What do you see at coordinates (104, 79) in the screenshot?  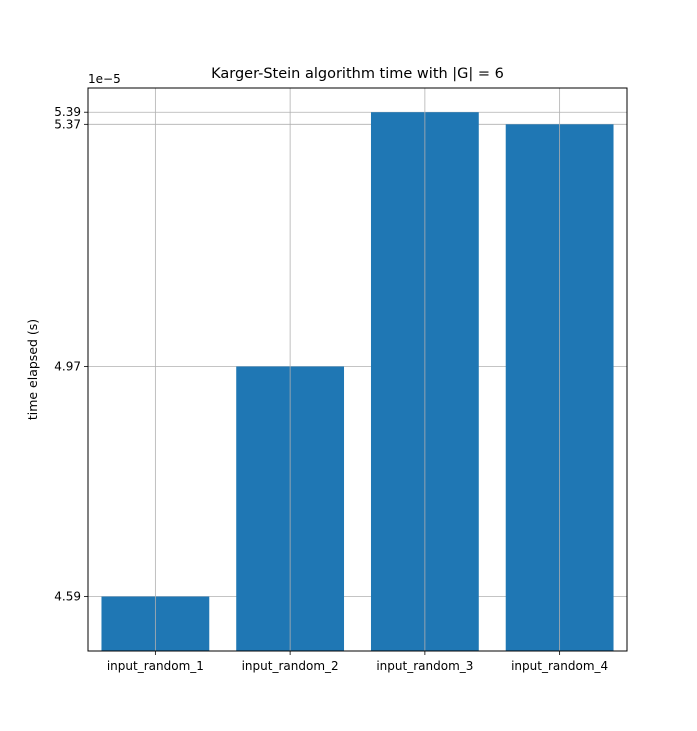 I see `y-axis-offset-label: 1e−5` at bounding box center [104, 79].